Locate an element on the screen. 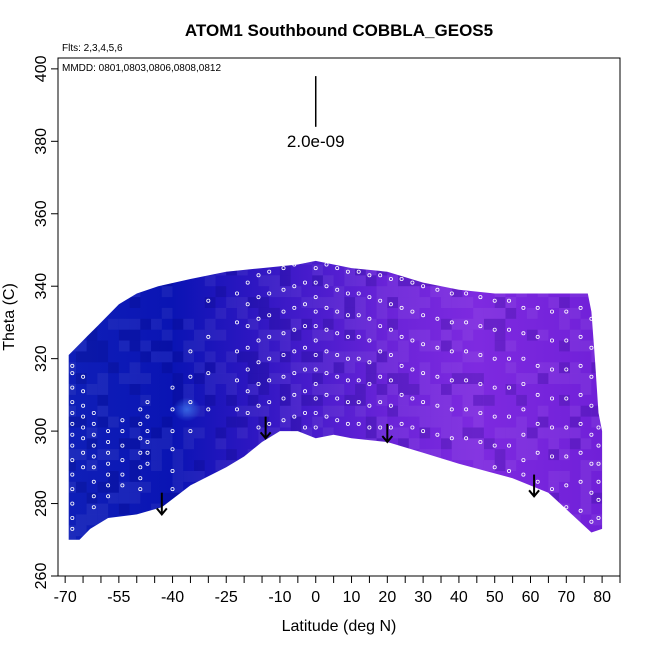  x-tick-label: 80 is located at coordinates (602, 597).